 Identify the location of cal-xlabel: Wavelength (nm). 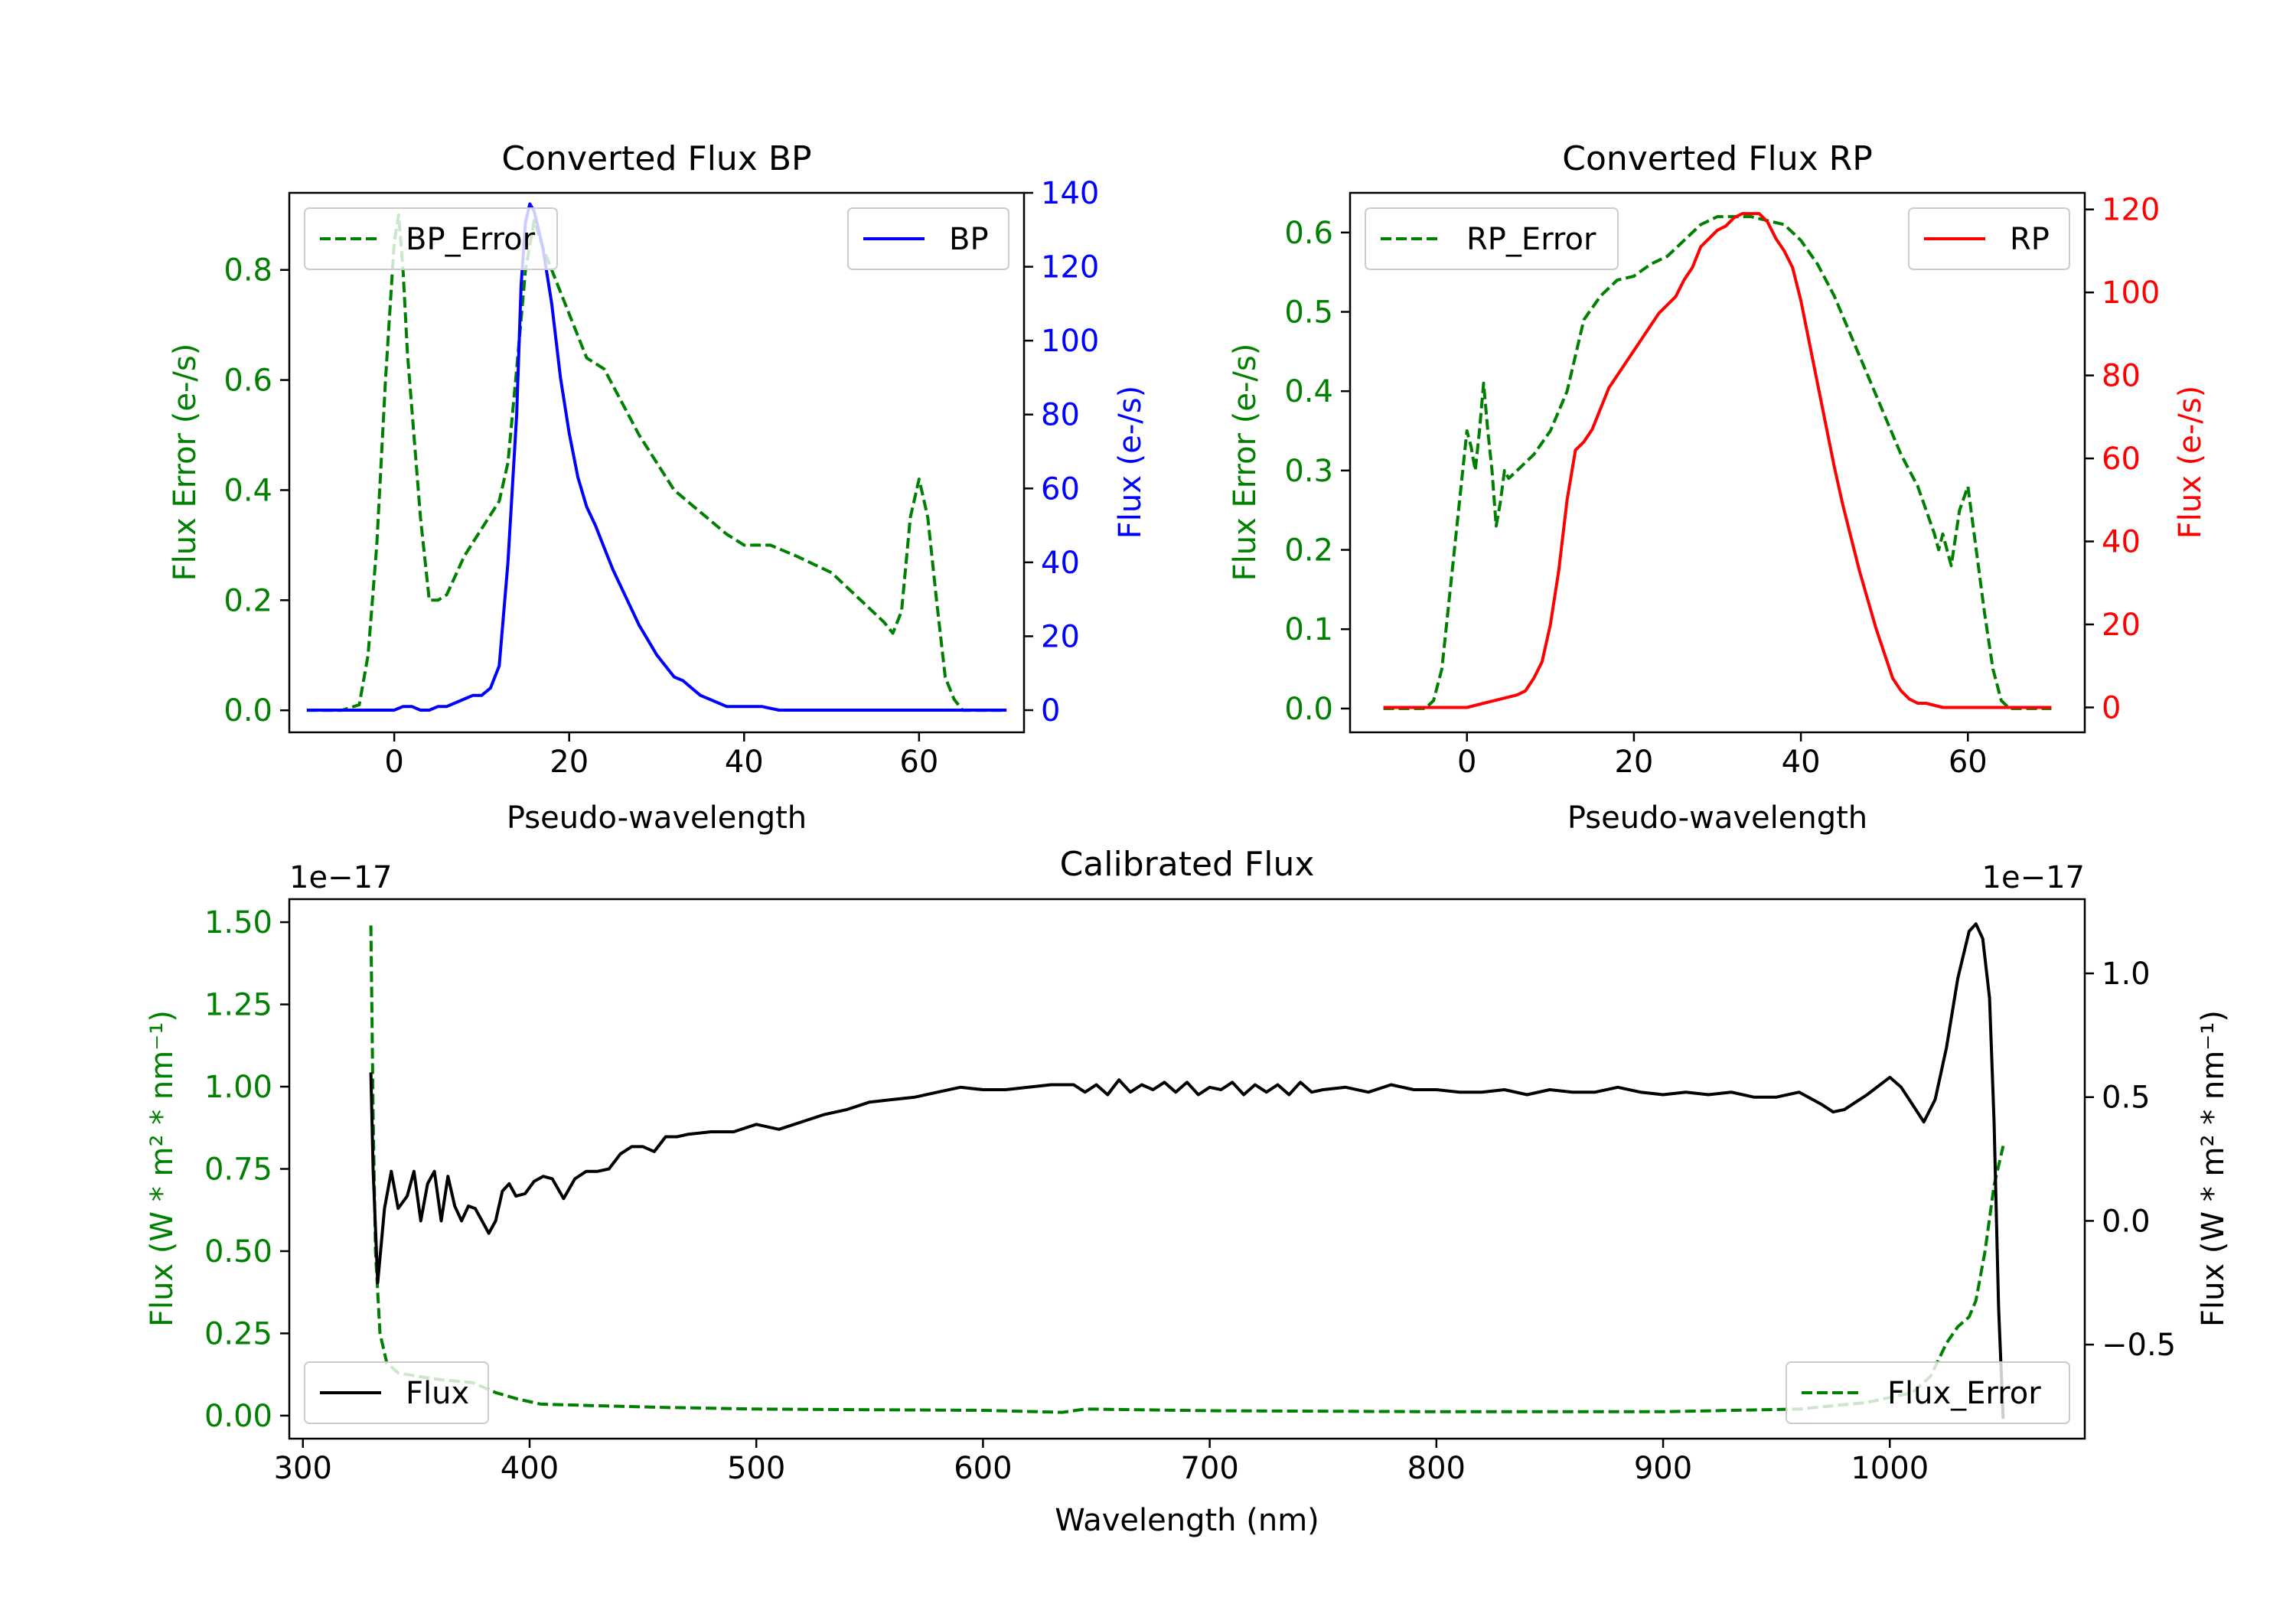
(1187, 1520).